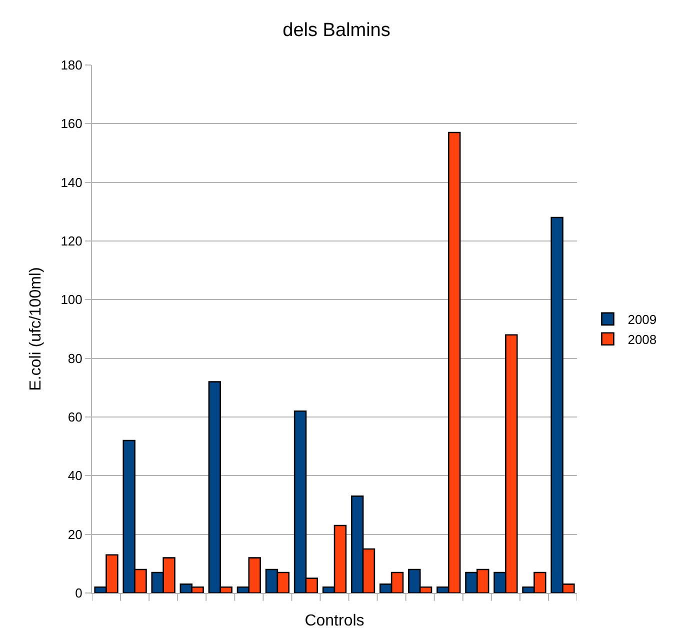 Image resolution: width=673 pixels, height=643 pixels. I want to click on y-axis-title: E.coli (ufc/100ml), so click(36, 329).